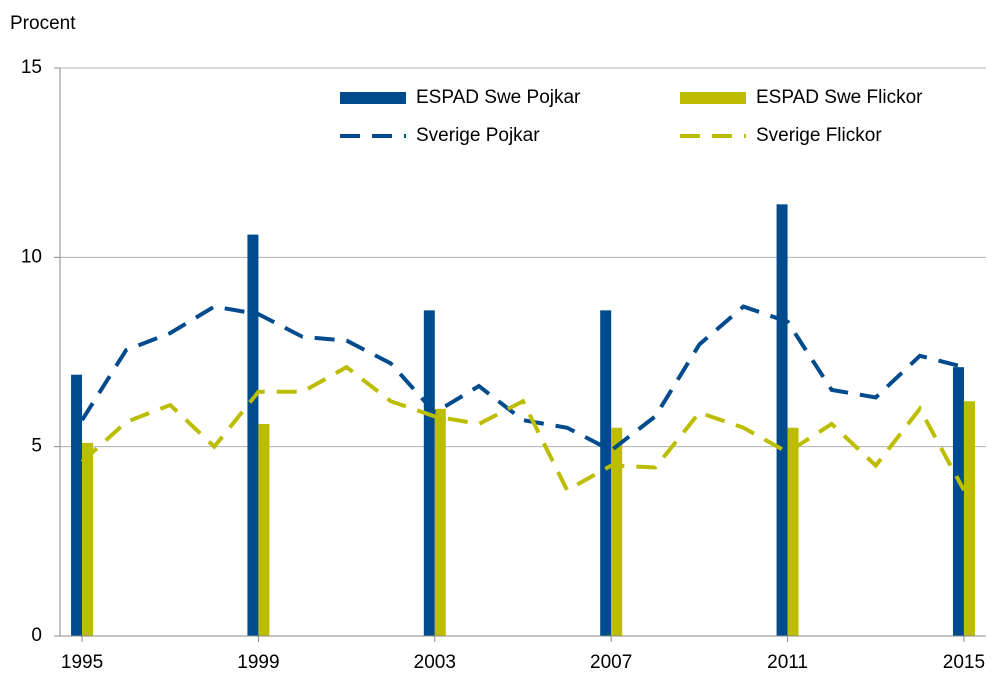 The image size is (995, 682). Describe the element at coordinates (435, 662) in the screenshot. I see `x-tick-label: 2003` at that location.